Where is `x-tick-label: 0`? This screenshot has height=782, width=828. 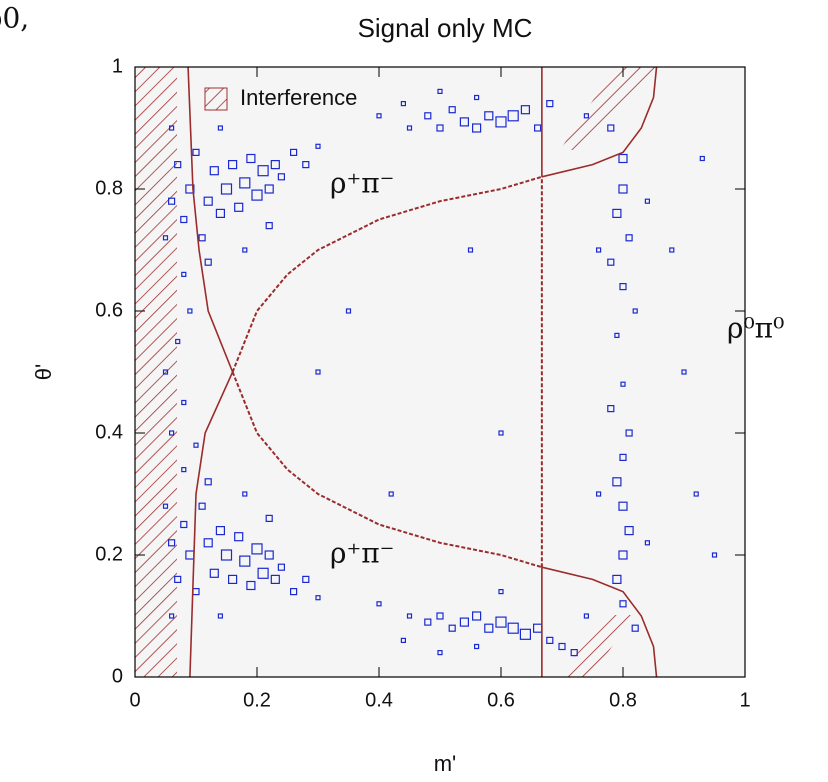
x-tick-label: 0 is located at coordinates (134, 700).